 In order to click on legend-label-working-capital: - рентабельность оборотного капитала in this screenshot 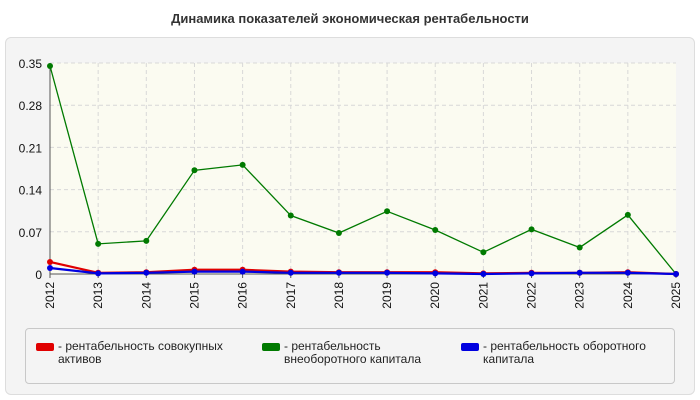, I will do `click(564, 352)`.